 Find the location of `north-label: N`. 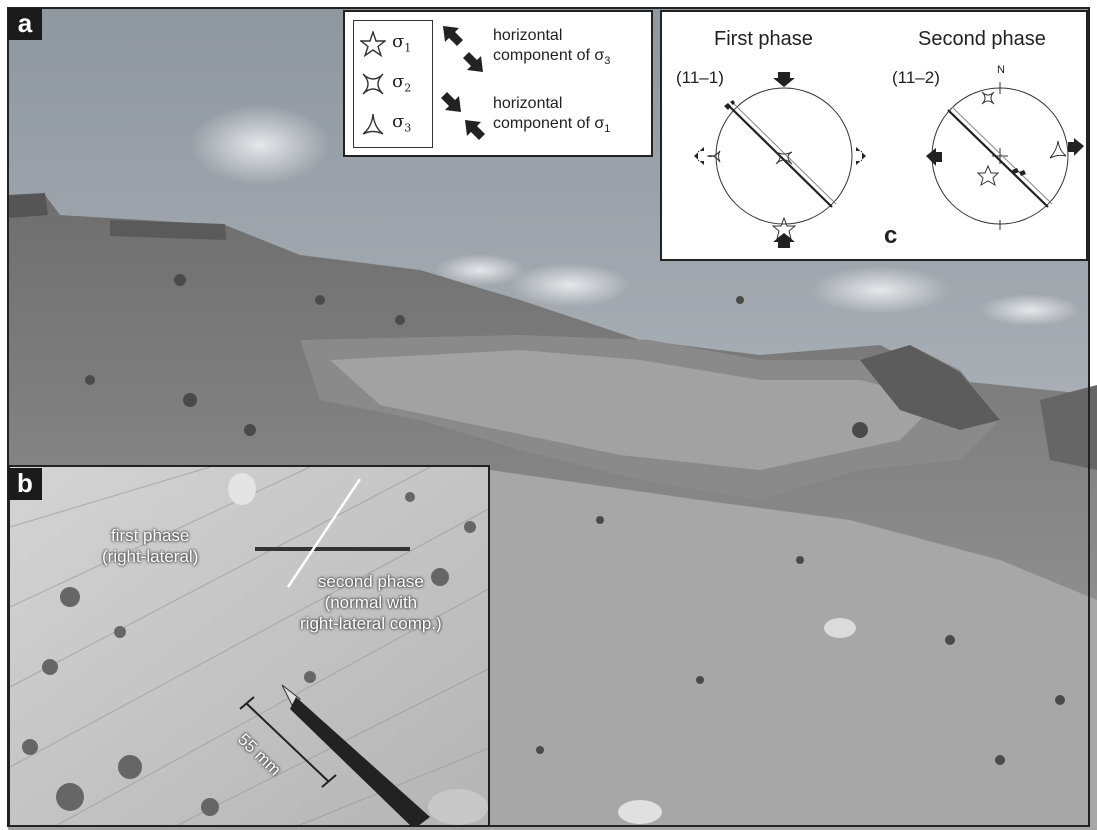

north-label: N is located at coordinates (1001, 70).